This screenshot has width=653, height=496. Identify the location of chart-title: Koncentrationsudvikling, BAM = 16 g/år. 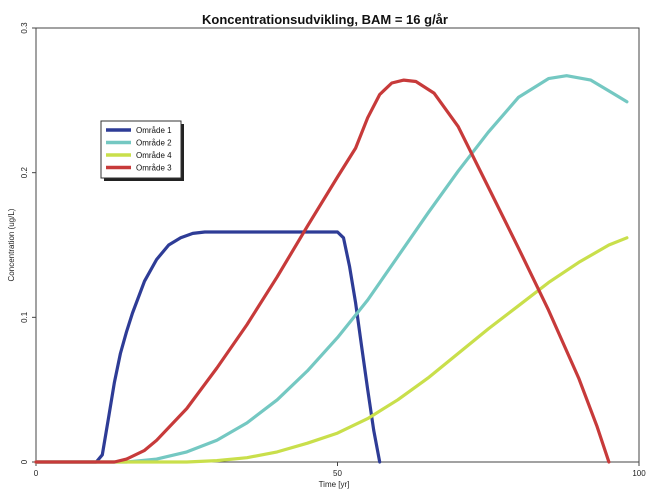
(325, 19).